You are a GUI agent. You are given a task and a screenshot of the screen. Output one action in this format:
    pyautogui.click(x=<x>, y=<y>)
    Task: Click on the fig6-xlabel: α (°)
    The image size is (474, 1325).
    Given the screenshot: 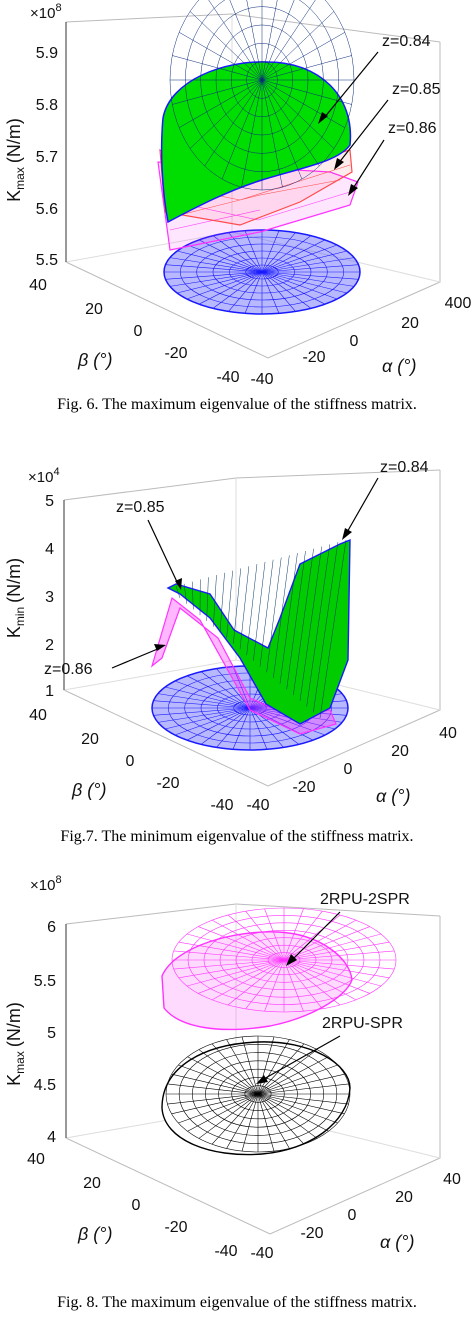 What is the action you would take?
    pyautogui.click(x=399, y=366)
    